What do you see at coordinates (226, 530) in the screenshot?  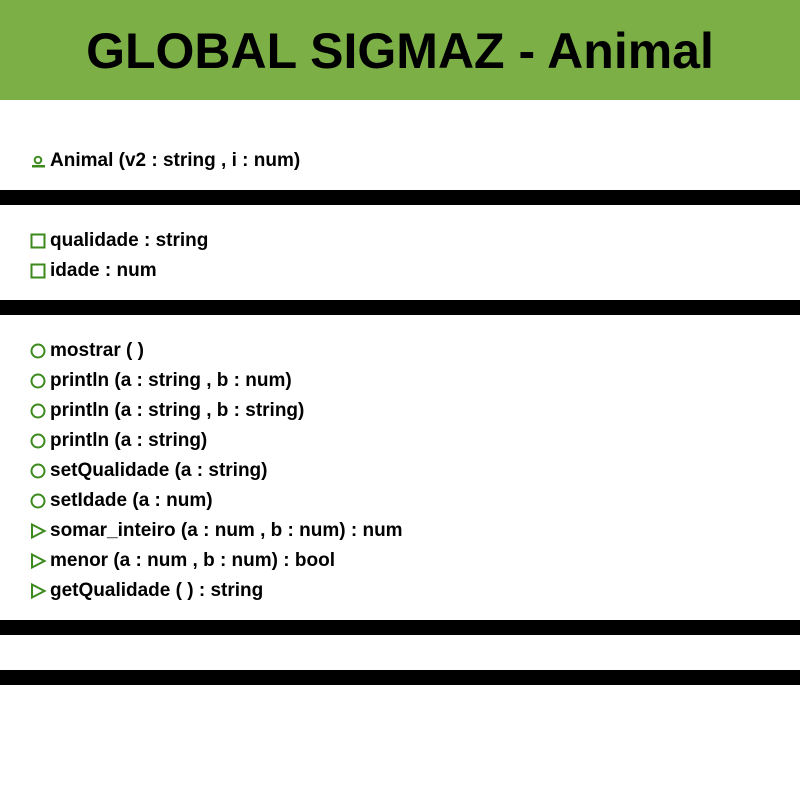 I see `function-label: somar_inteiro (a : num , b : num) : num` at bounding box center [226, 530].